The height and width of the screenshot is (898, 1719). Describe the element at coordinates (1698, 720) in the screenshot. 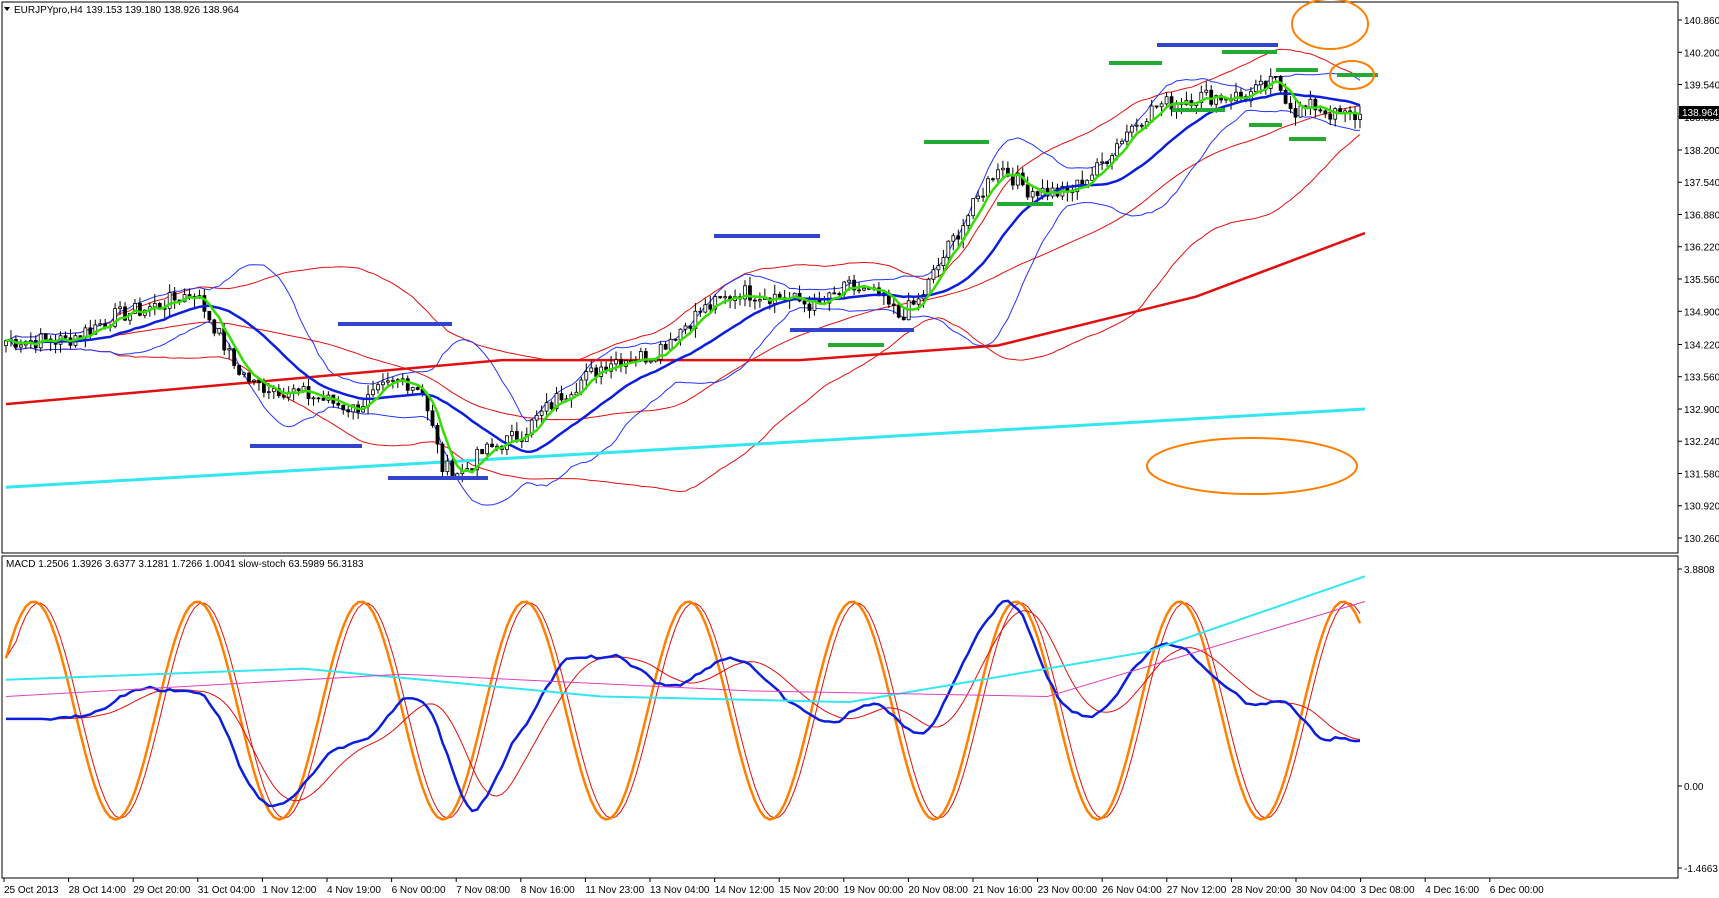

I see `indicator-axis: 3.8808 0.00 -1.4663` at that location.